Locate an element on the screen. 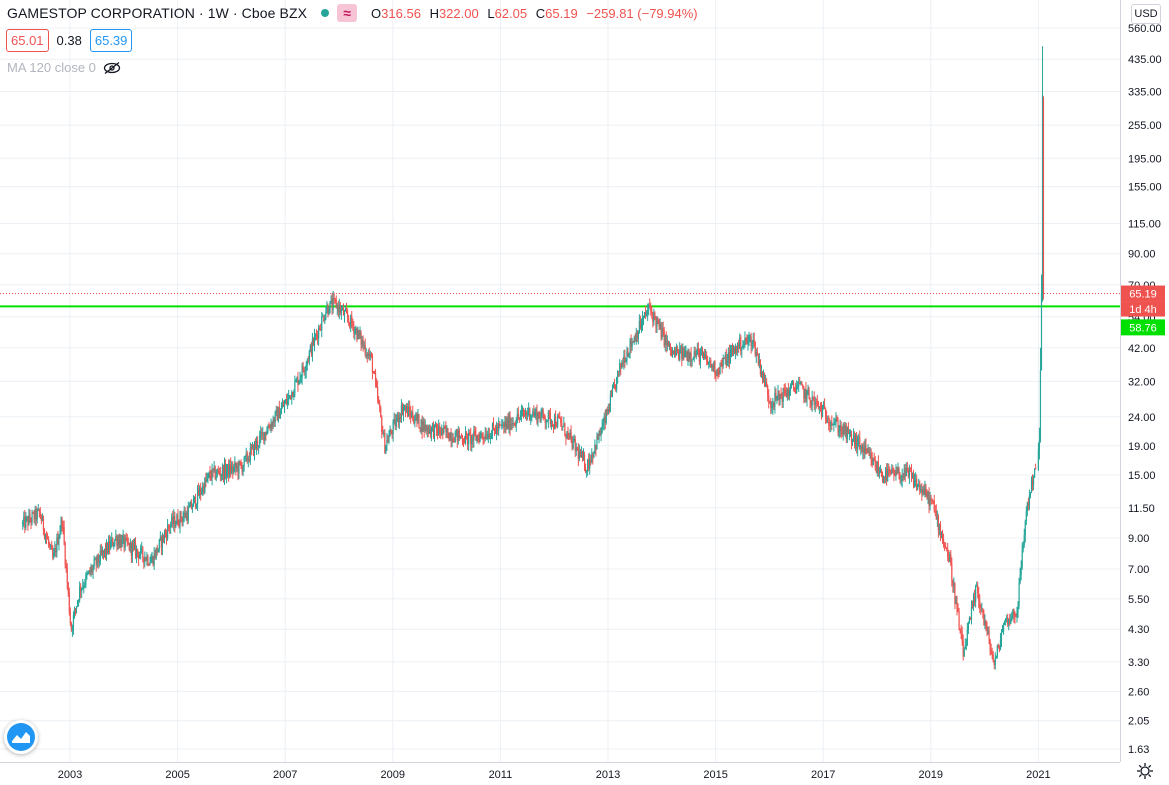 Image resolution: width=1169 pixels, height=785 pixels. y-tick-label: 15.00 is located at coordinates (1142, 476).